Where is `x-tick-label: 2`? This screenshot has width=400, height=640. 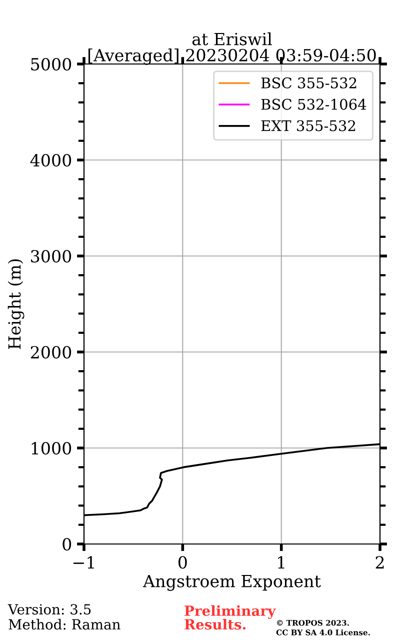
x-tick-label: 2 is located at coordinates (380, 562).